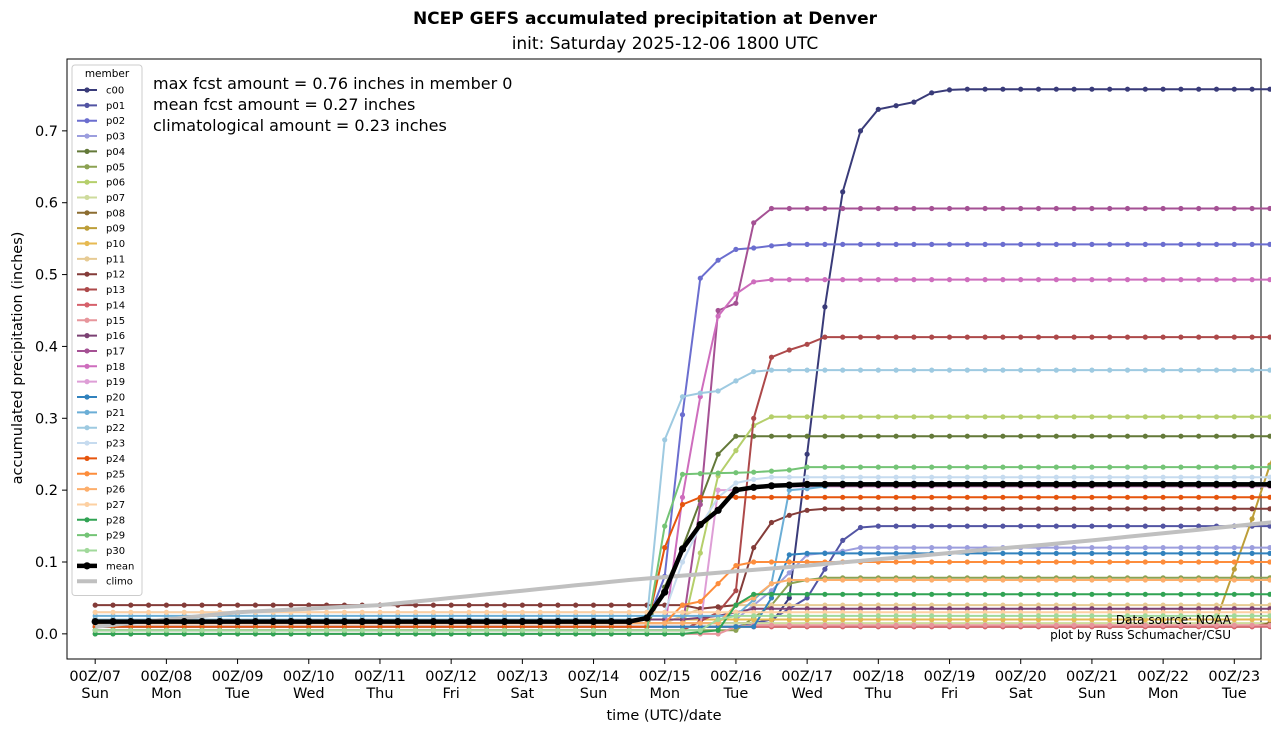 The height and width of the screenshot is (733, 1271). What do you see at coordinates (115, 428) in the screenshot?
I see `legend-label: p22` at bounding box center [115, 428].